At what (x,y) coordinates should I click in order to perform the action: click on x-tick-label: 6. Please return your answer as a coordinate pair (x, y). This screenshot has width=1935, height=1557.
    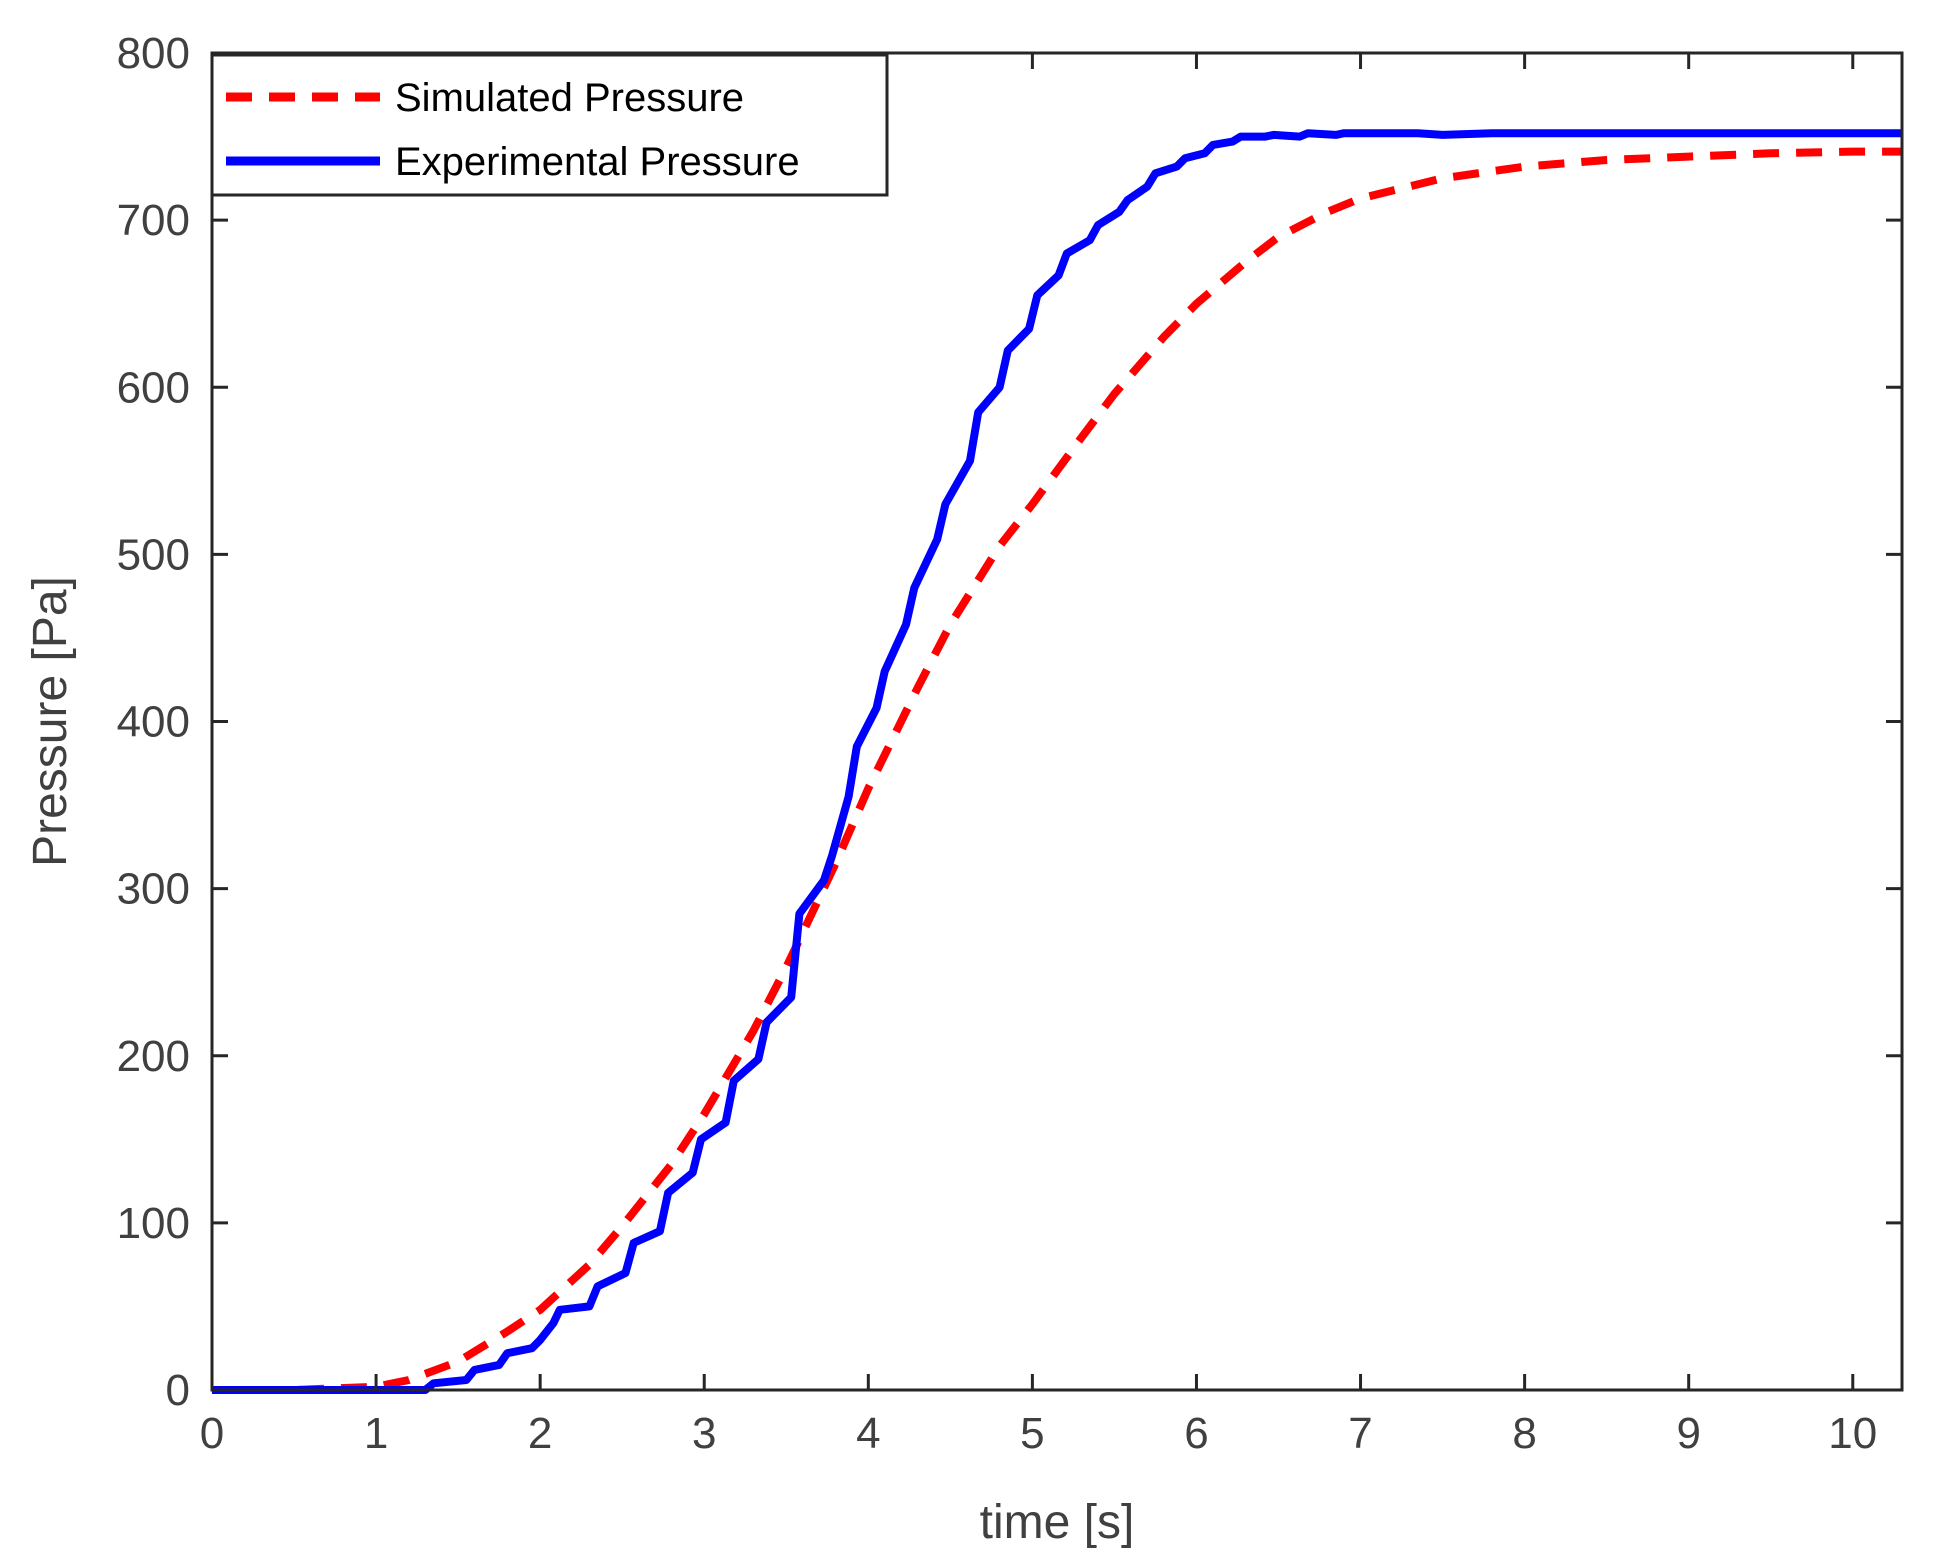
    Looking at the image, I should click on (1196, 1433).